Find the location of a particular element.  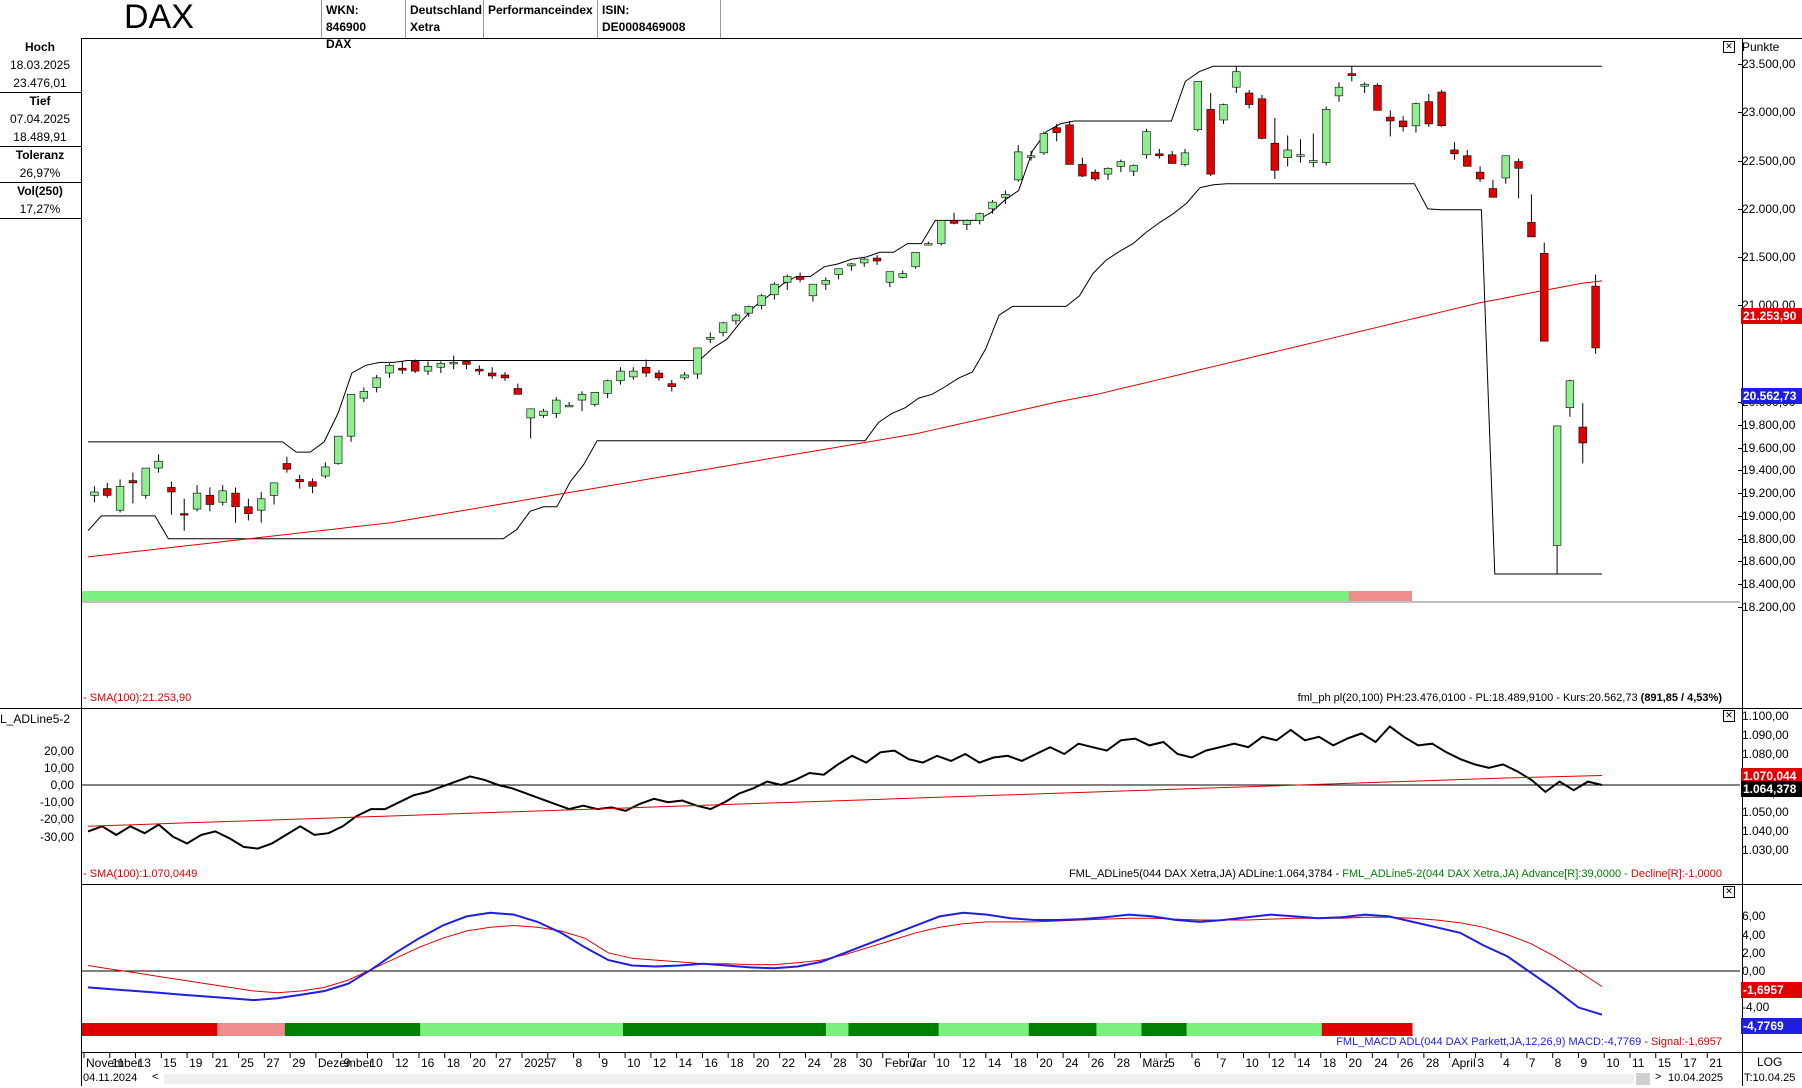

date-tick-label: 3 is located at coordinates (1480, 1063).